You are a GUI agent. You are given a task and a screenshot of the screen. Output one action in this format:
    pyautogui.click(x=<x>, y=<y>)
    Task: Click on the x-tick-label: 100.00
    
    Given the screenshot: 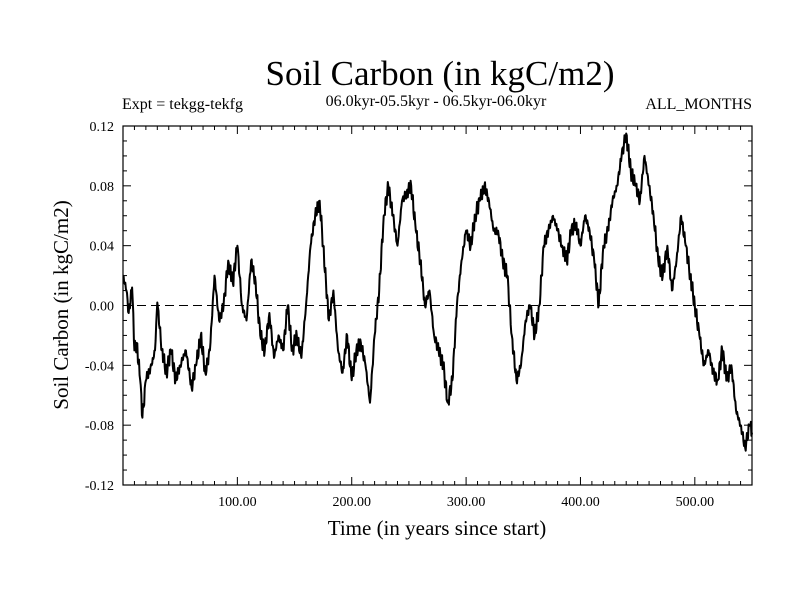 What is the action you would take?
    pyautogui.click(x=237, y=502)
    